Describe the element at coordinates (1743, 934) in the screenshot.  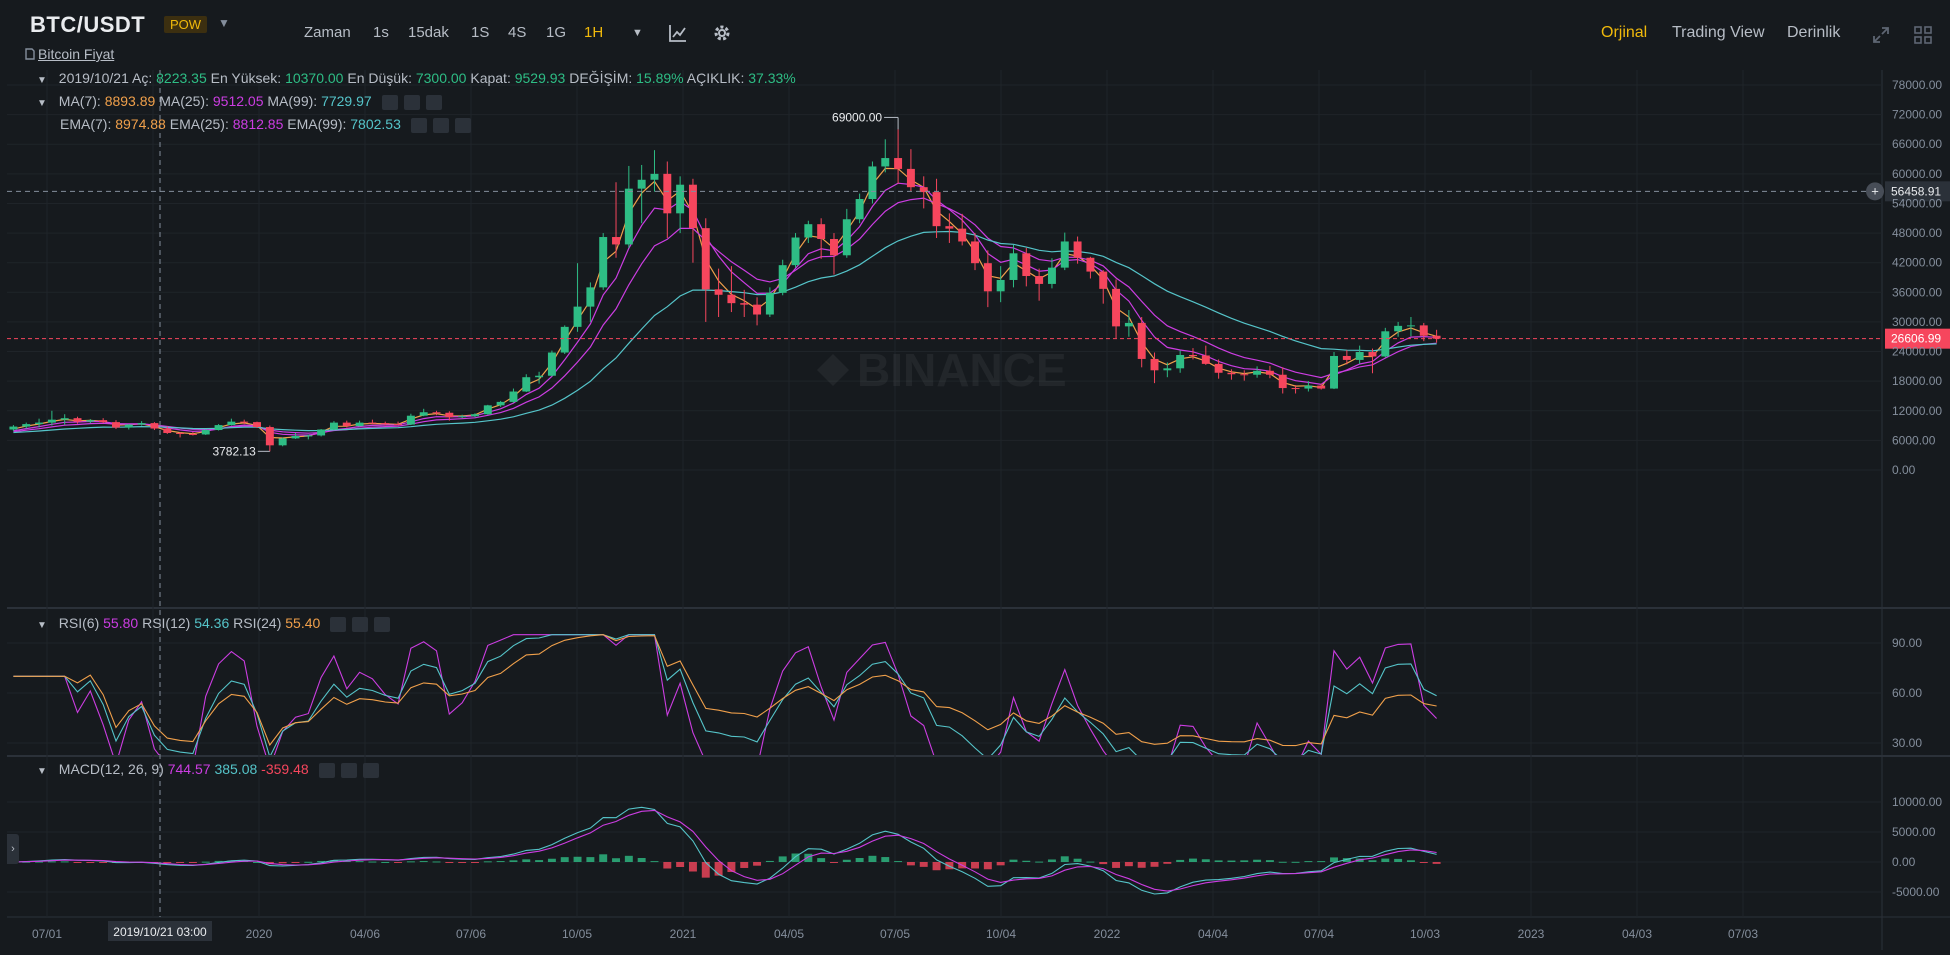
I see `x-tick-label: 07/03` at that location.